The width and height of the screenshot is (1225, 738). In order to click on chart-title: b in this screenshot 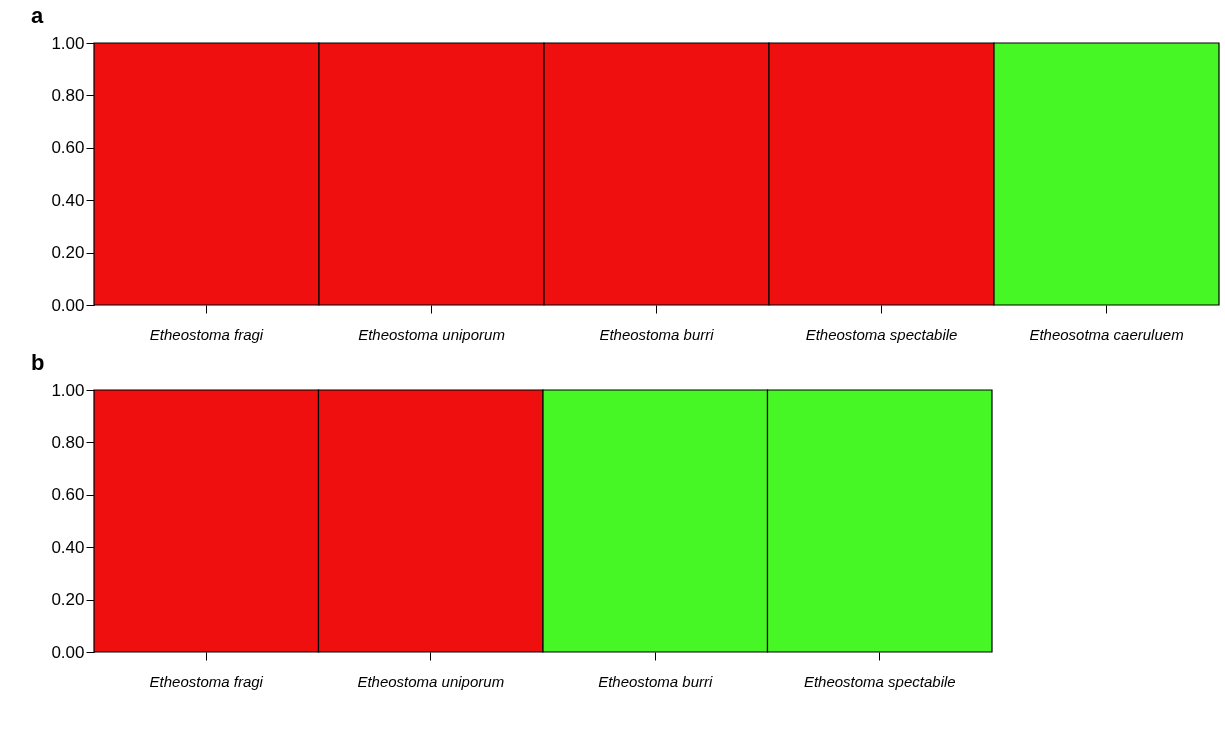, I will do `click(37, 362)`.